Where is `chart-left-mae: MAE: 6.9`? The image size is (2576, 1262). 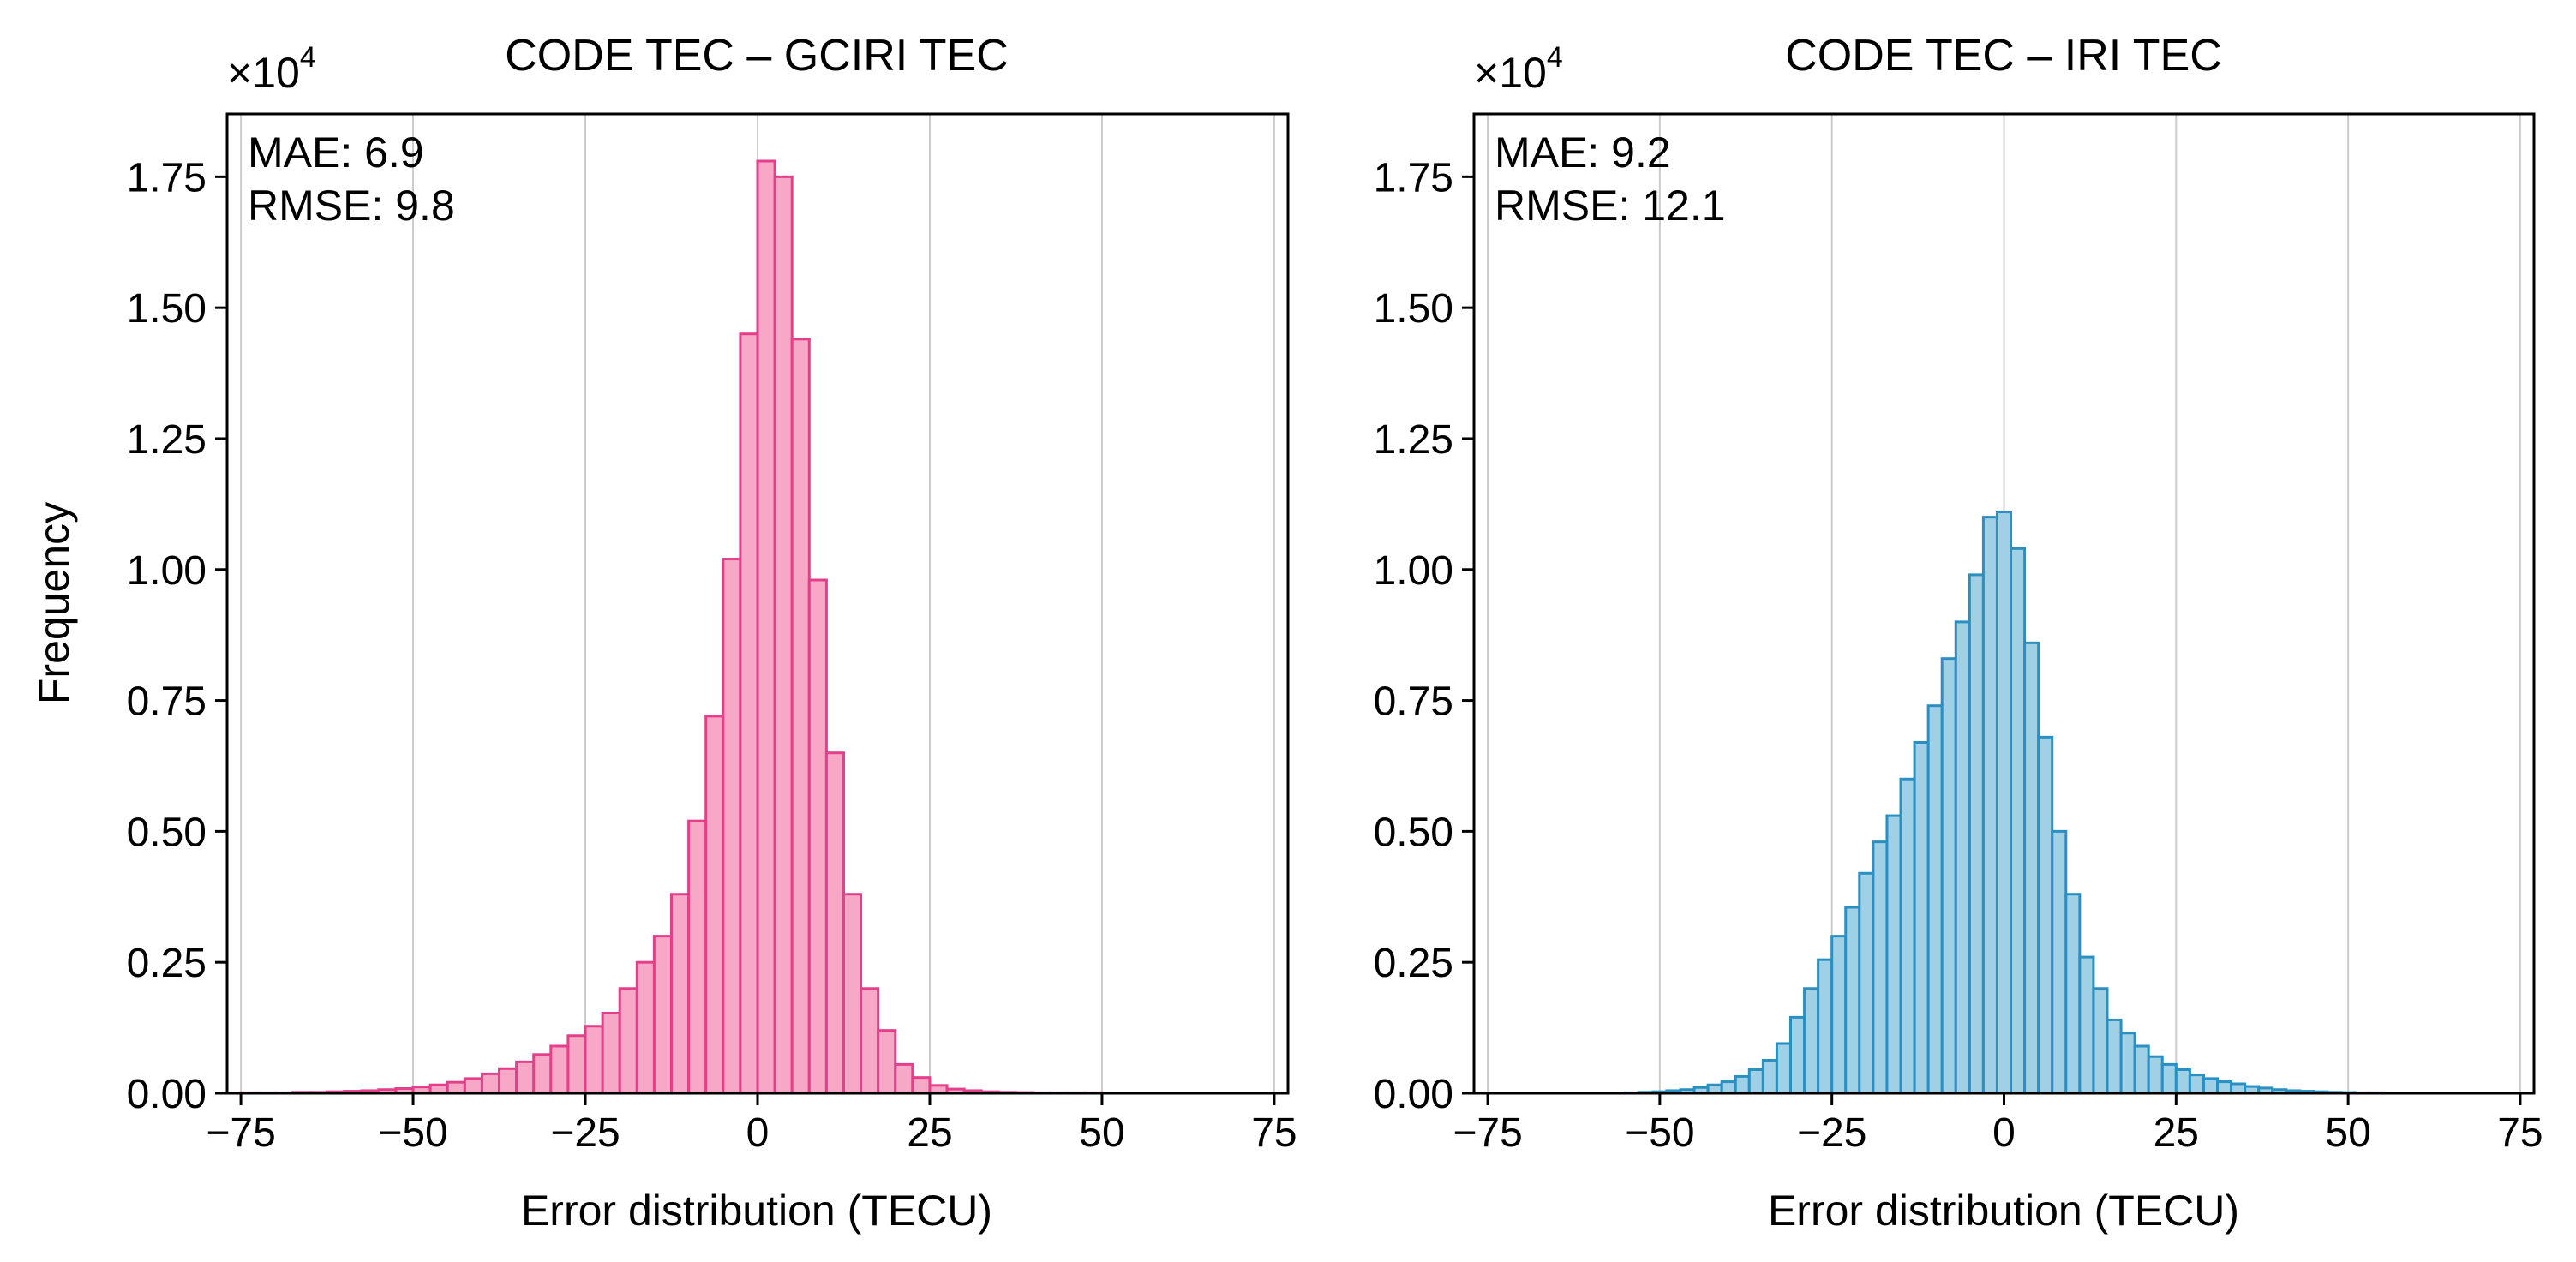 chart-left-mae: MAE: 6.9 is located at coordinates (336, 152).